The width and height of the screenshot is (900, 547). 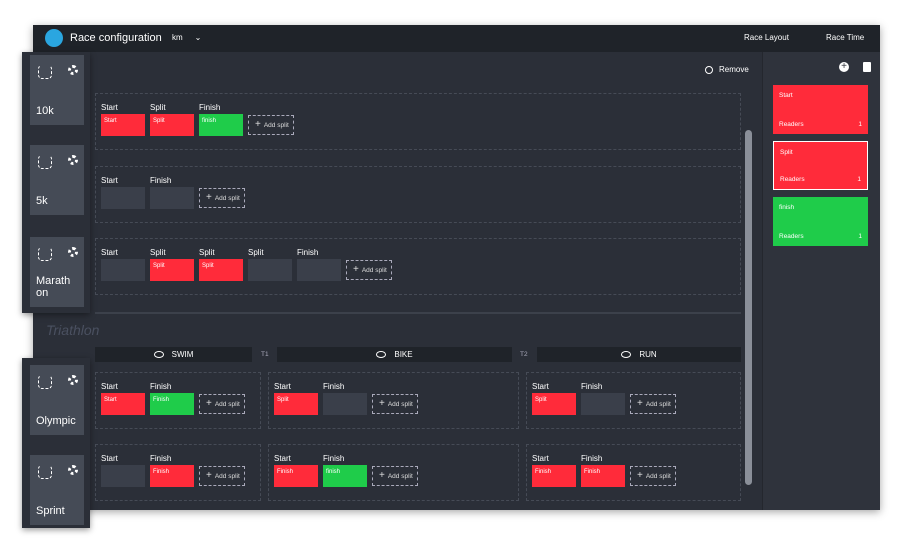 What do you see at coordinates (418, 194) in the screenshot?
I see `race-row` at bounding box center [418, 194].